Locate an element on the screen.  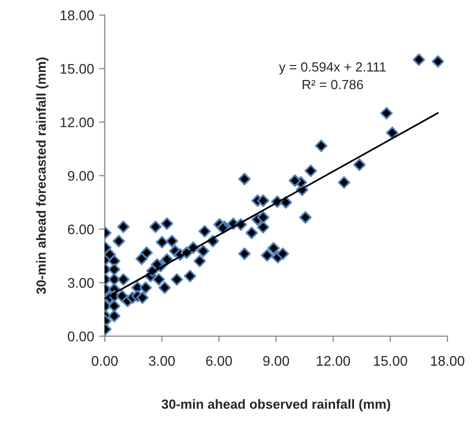
y-tick-label: 12.00 is located at coordinates (77, 122).